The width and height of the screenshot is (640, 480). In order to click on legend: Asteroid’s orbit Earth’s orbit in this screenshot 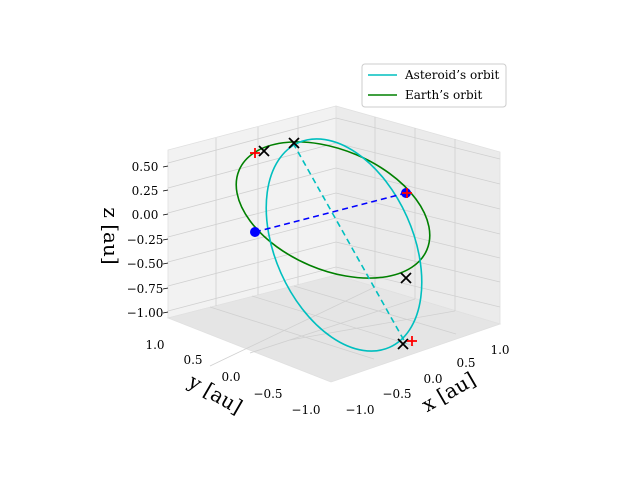, I will do `click(434, 85)`.